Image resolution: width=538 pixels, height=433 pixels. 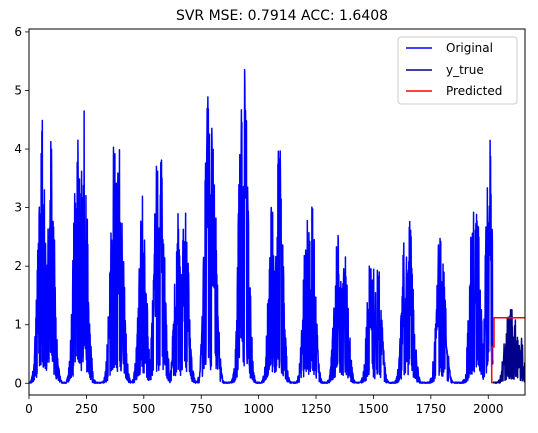 What do you see at coordinates (507, 350) in the screenshot?
I see `series-predicted-line` at bounding box center [507, 350].